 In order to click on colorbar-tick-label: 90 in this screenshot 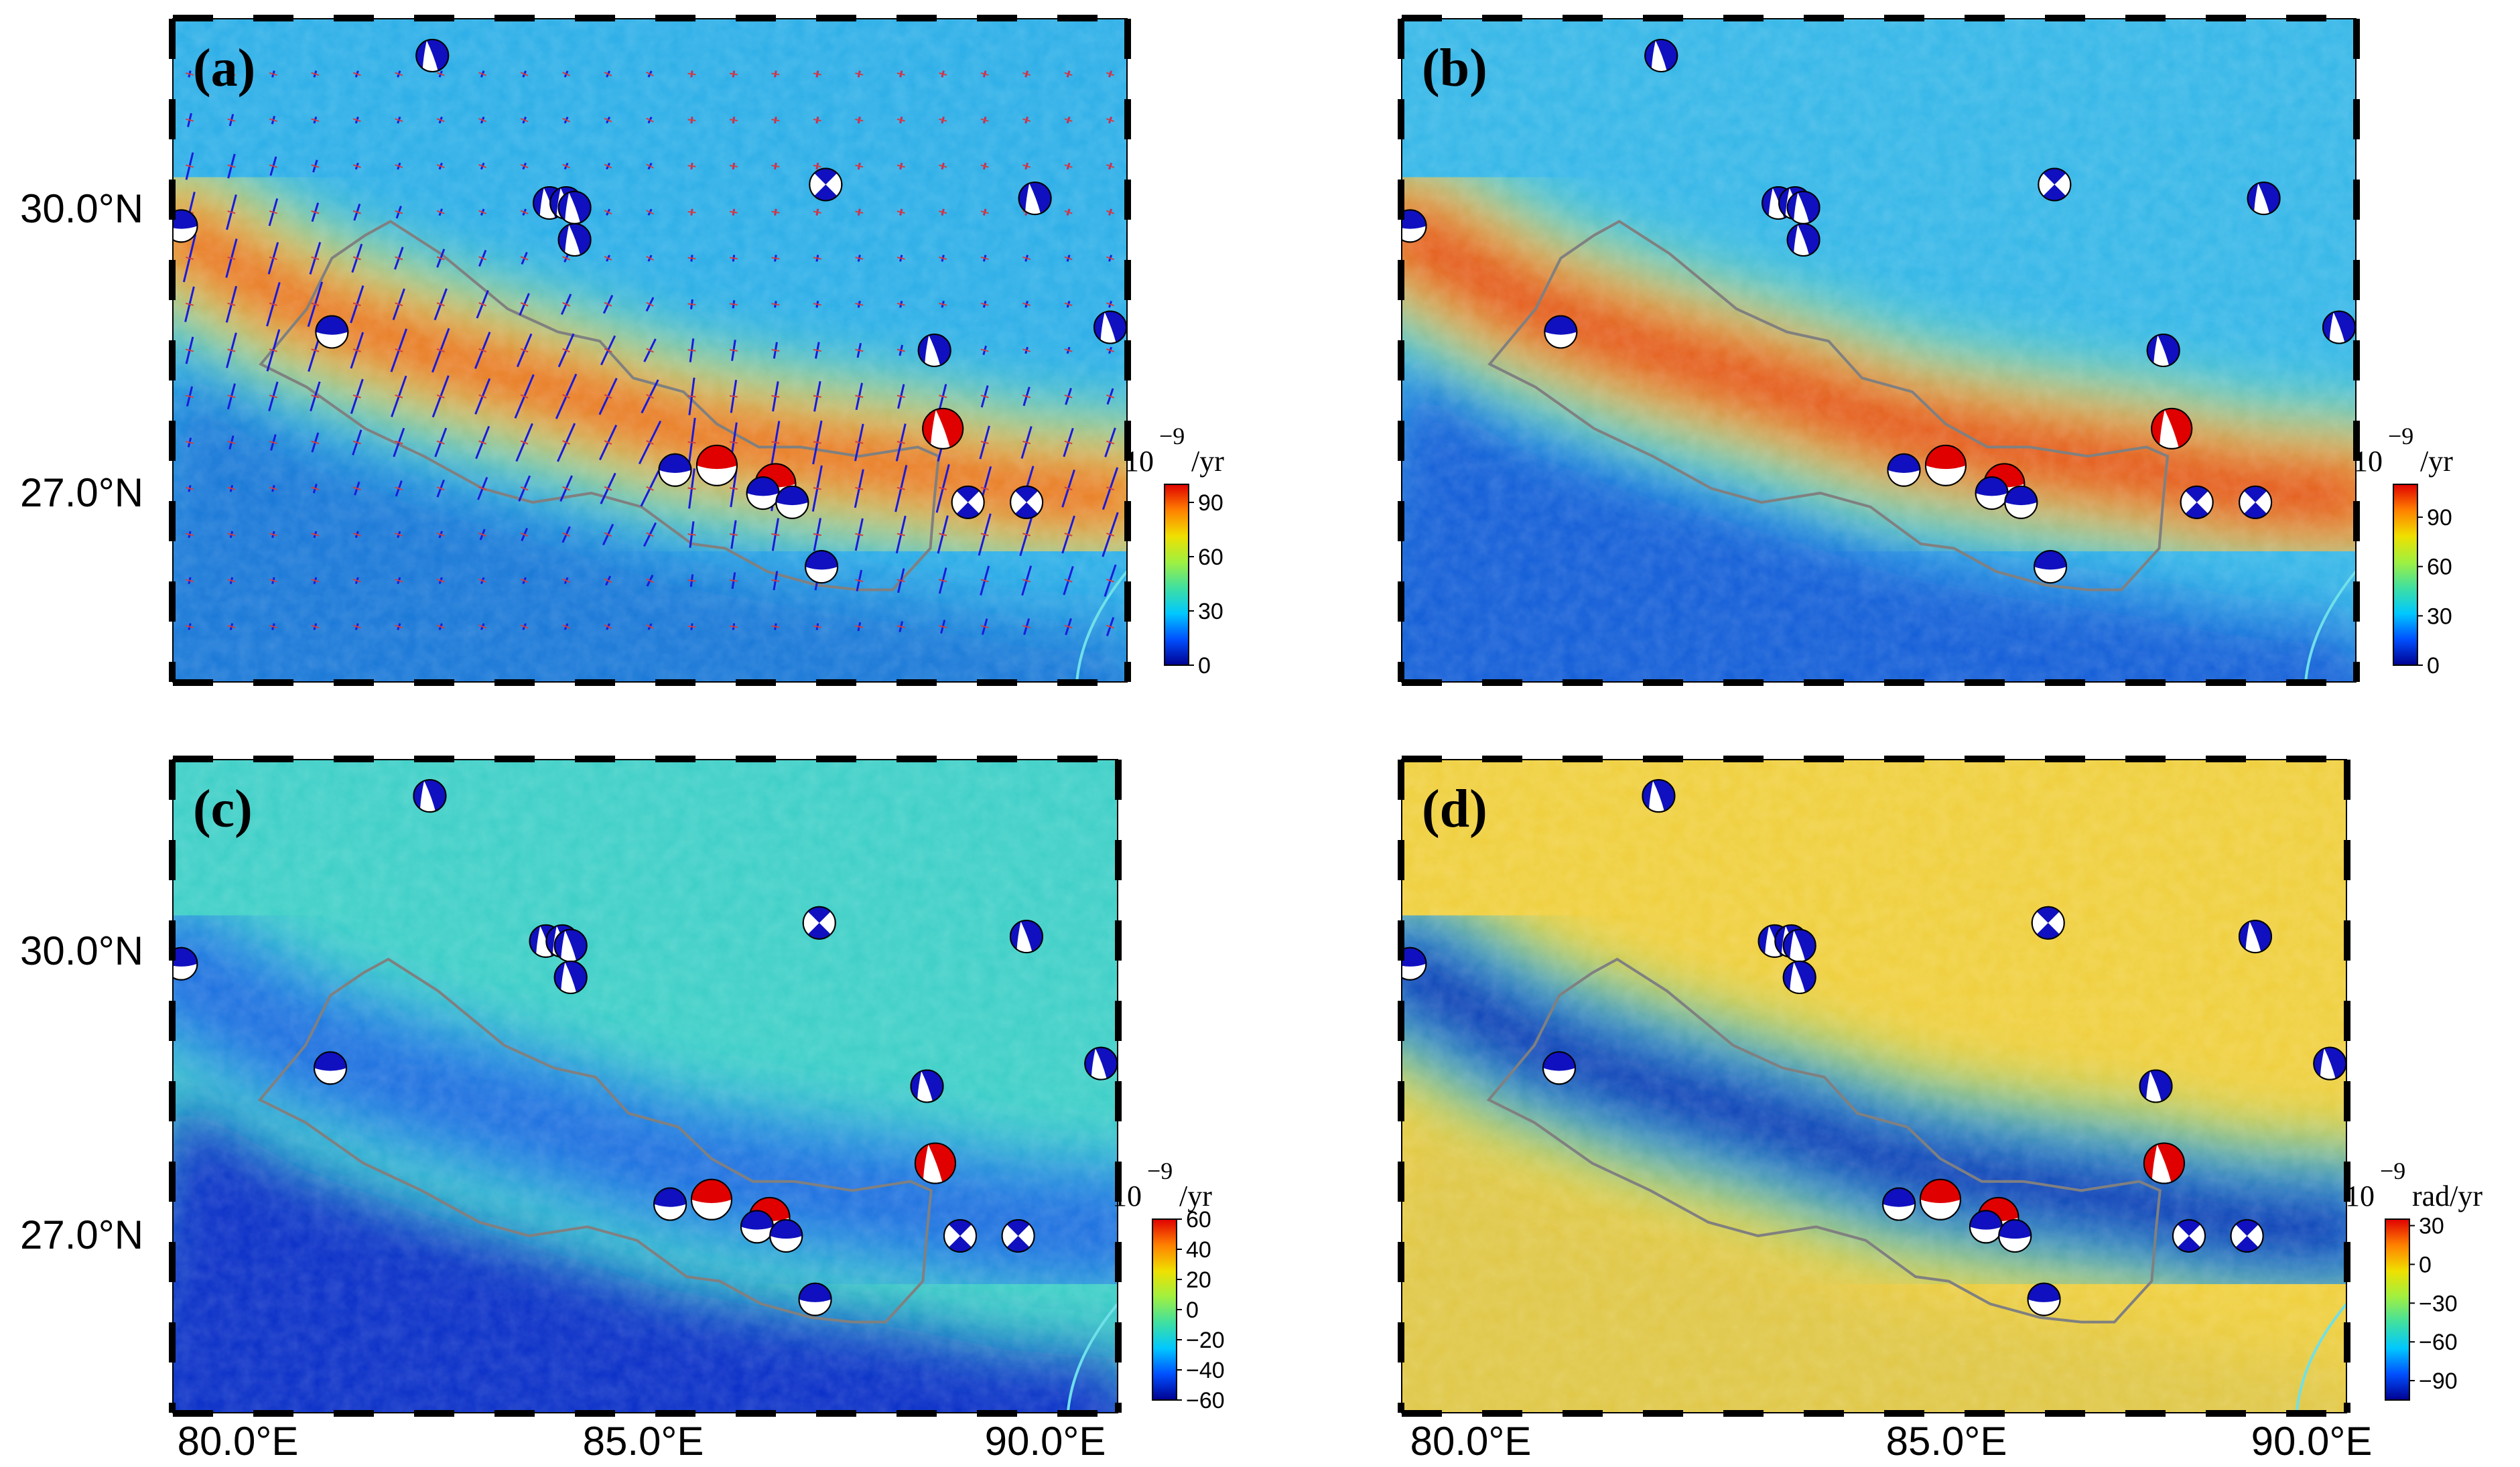, I will do `click(1210, 503)`.